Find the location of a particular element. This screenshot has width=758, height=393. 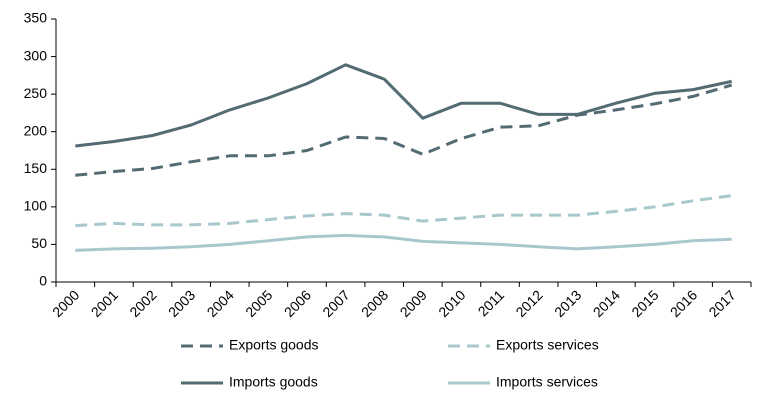

x-tick-label: 2006 is located at coordinates (297, 303).